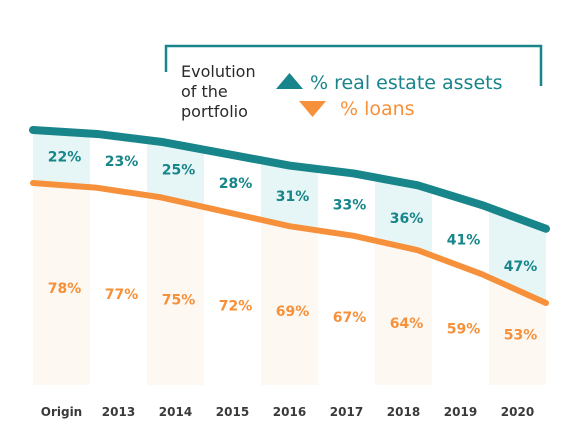 Image resolution: width=580 pixels, height=429 pixels. What do you see at coordinates (464, 330) in the screenshot?
I see `loans-value-label: 59%` at bounding box center [464, 330].